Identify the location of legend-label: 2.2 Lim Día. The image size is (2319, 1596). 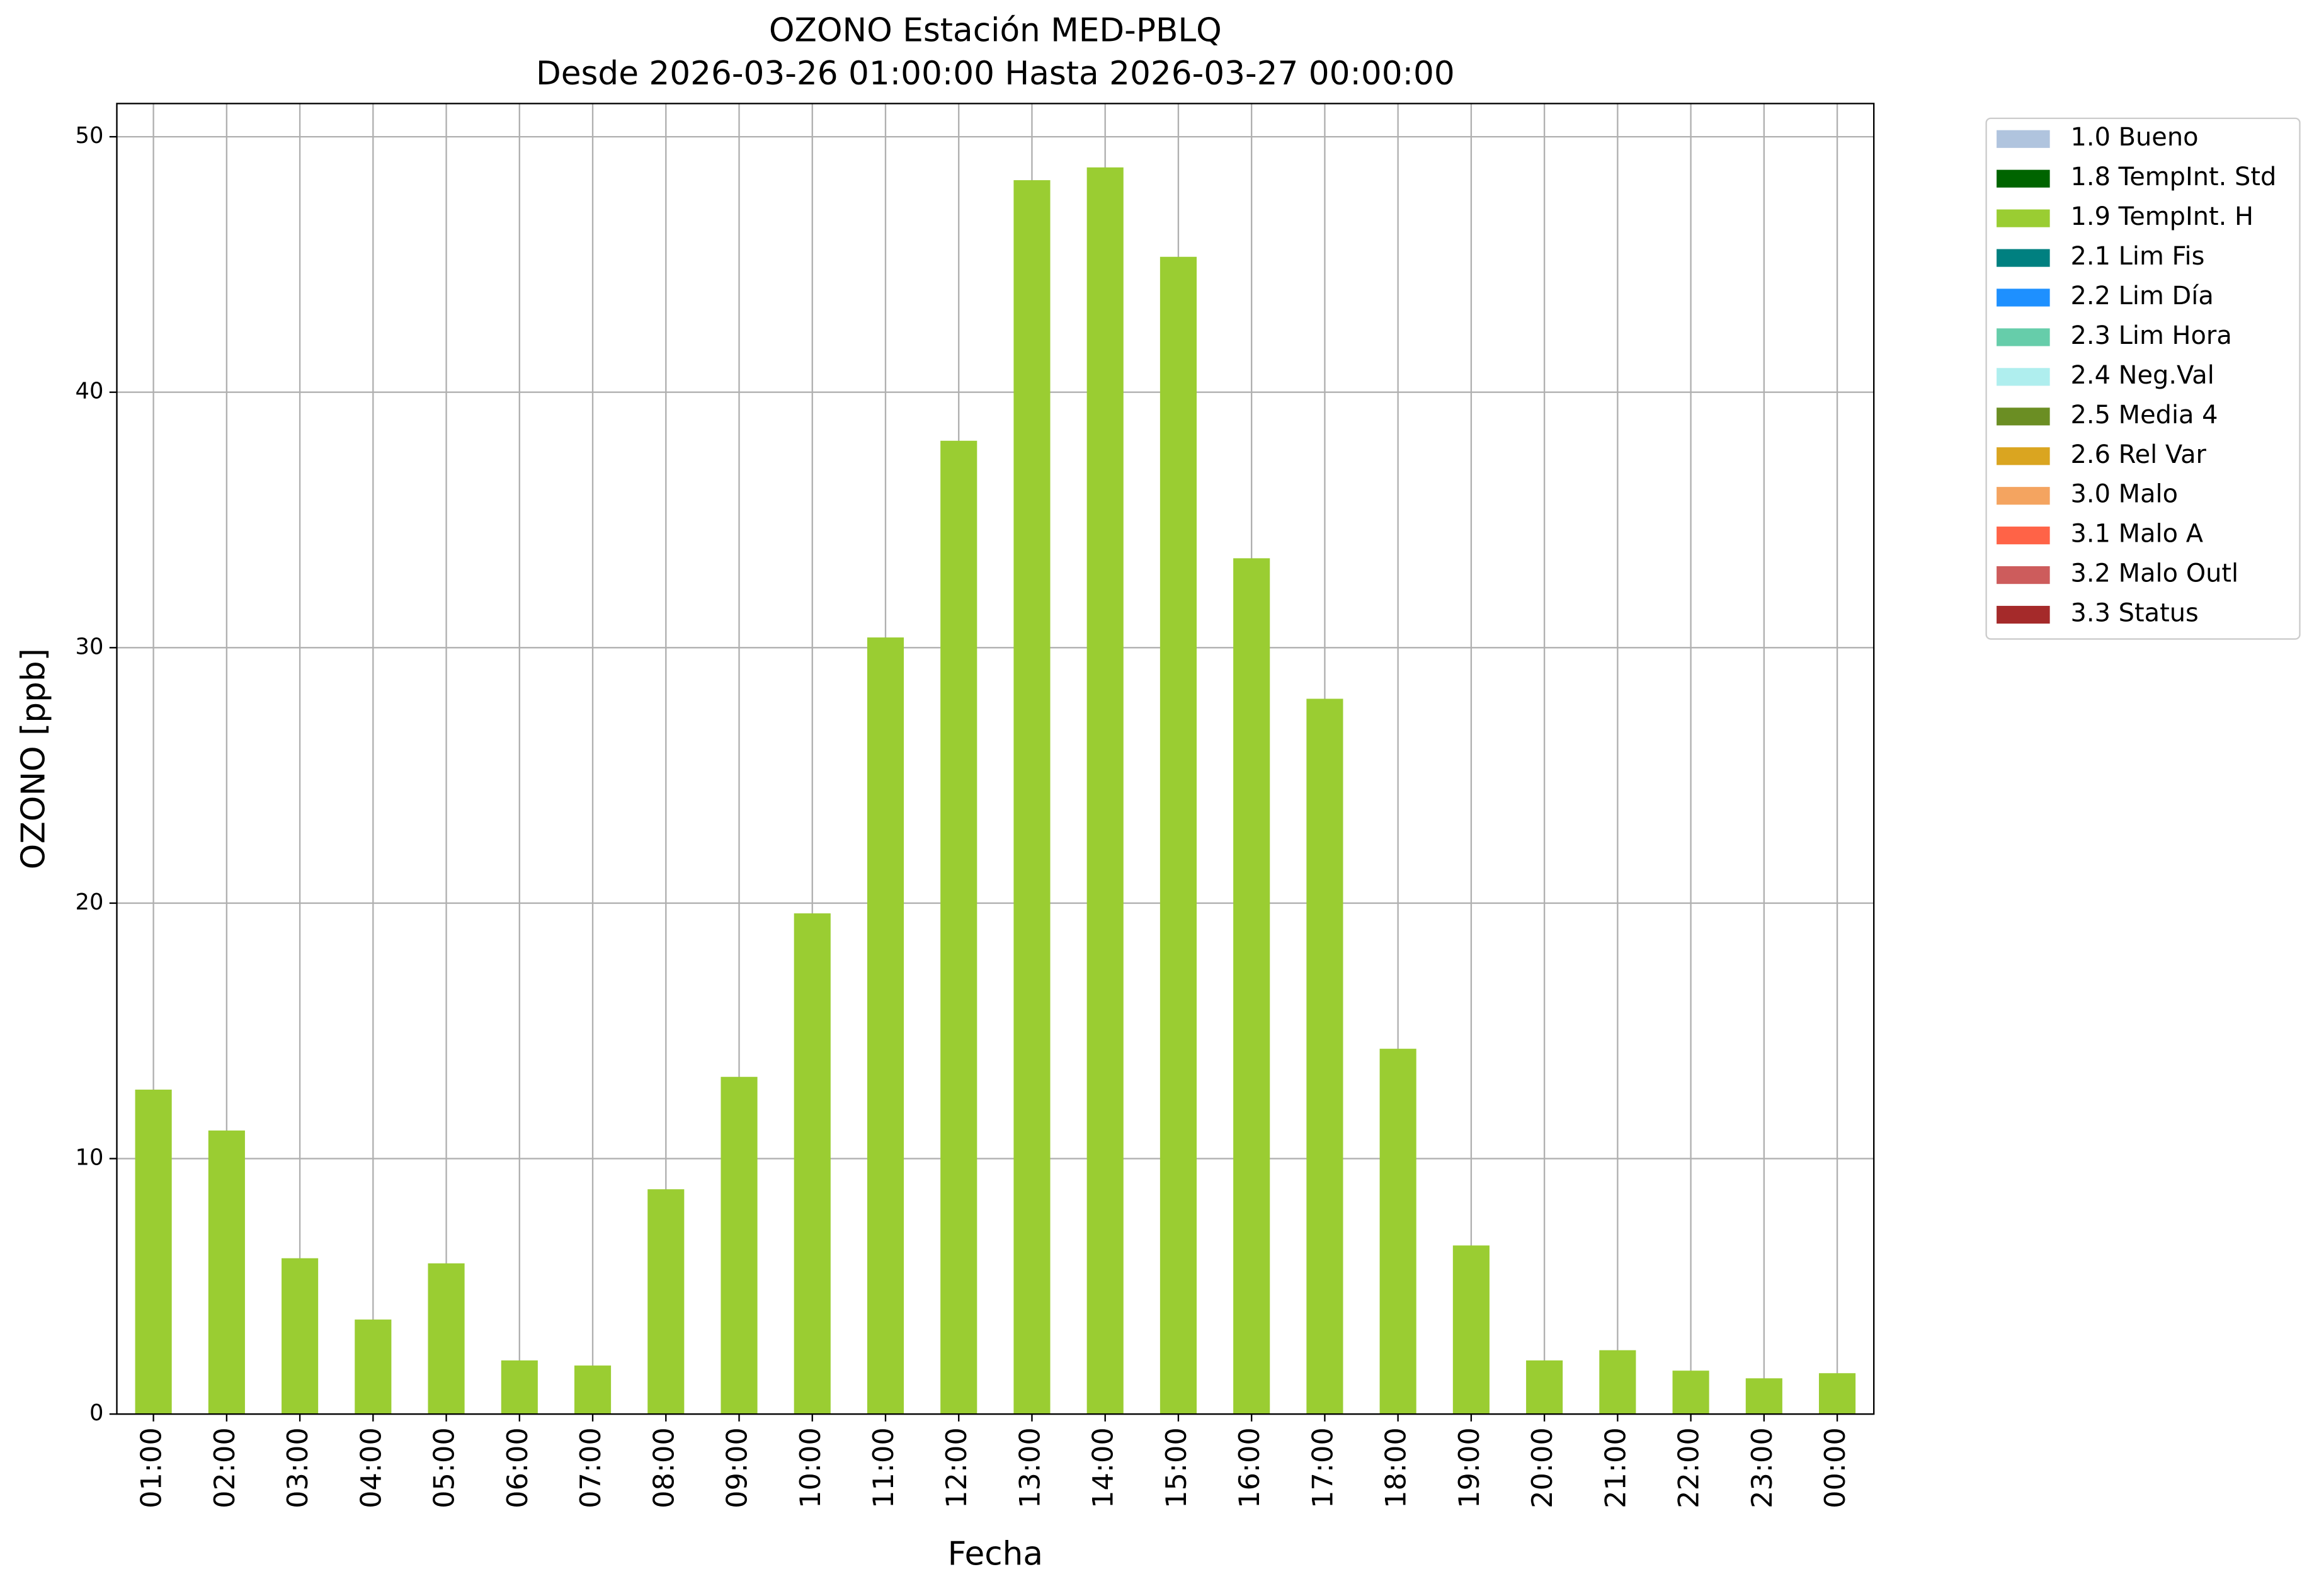
(2142, 296).